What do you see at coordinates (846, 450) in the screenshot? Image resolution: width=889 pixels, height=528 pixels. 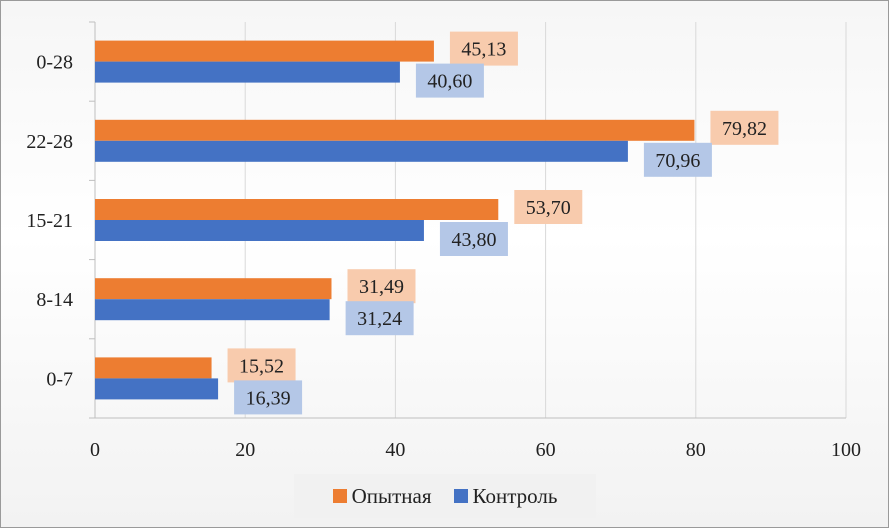 I see `x-tick-label: 100` at bounding box center [846, 450].